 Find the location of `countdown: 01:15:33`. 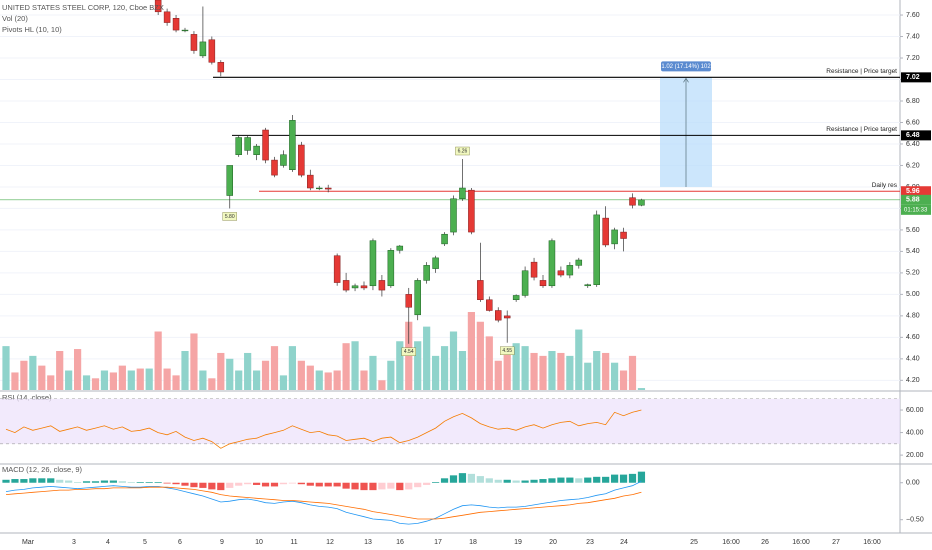

countdown: 01:15:33 is located at coordinates (916, 210).